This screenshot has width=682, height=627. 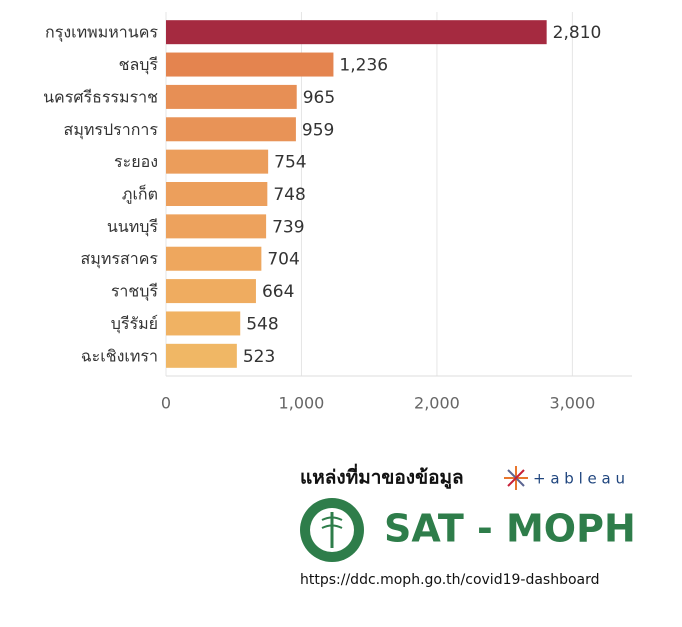 I want to click on y-tick-label: ชลบุรี, so click(x=139, y=65).